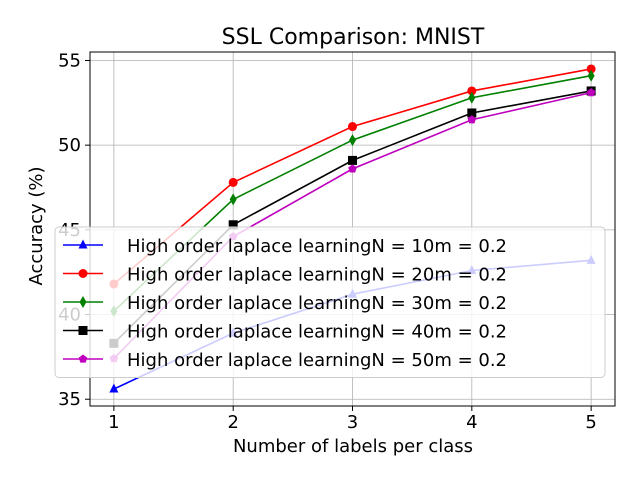 The width and height of the screenshot is (640, 480). What do you see at coordinates (36, 225) in the screenshot?
I see `y-axis-label: Accuracy (%)` at bounding box center [36, 225].